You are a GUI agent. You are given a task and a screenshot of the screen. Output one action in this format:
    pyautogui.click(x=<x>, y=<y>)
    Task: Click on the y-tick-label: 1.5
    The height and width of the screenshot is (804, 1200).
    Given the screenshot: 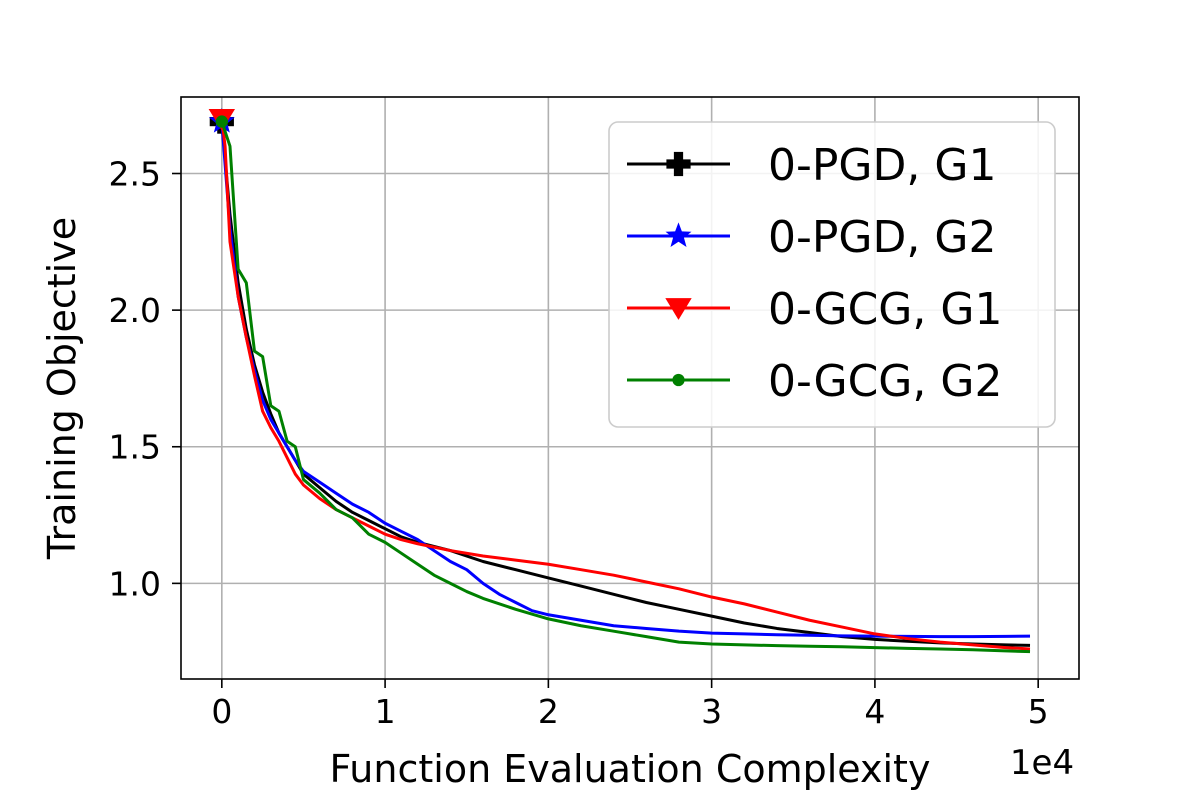 What is the action you would take?
    pyautogui.click(x=135, y=447)
    